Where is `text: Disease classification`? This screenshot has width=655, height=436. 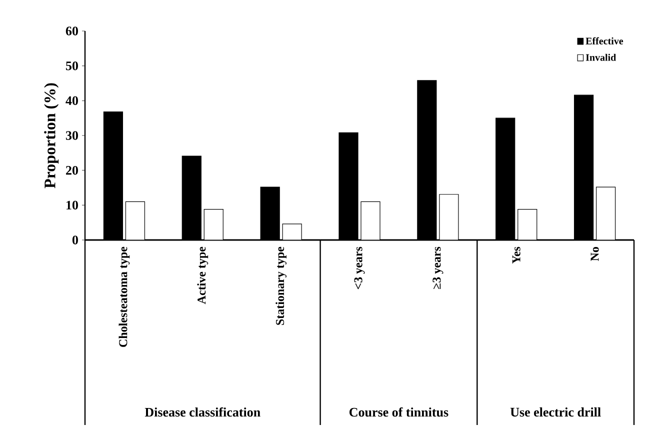 text: Disease classification is located at coordinates (202, 412).